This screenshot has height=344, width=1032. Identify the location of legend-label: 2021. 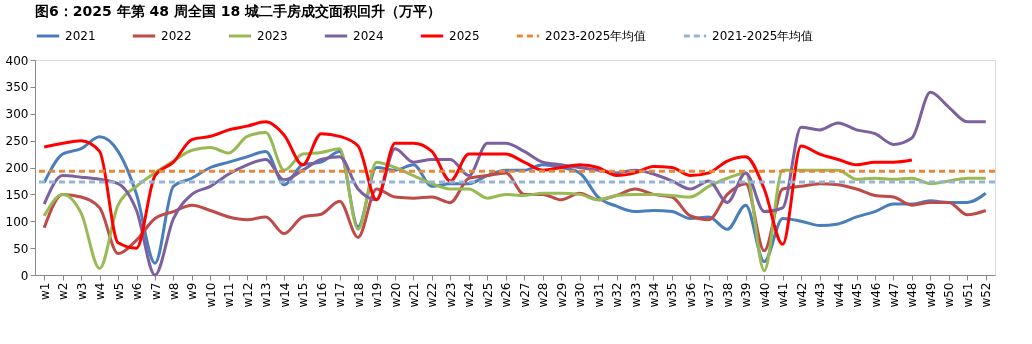
(80, 36).